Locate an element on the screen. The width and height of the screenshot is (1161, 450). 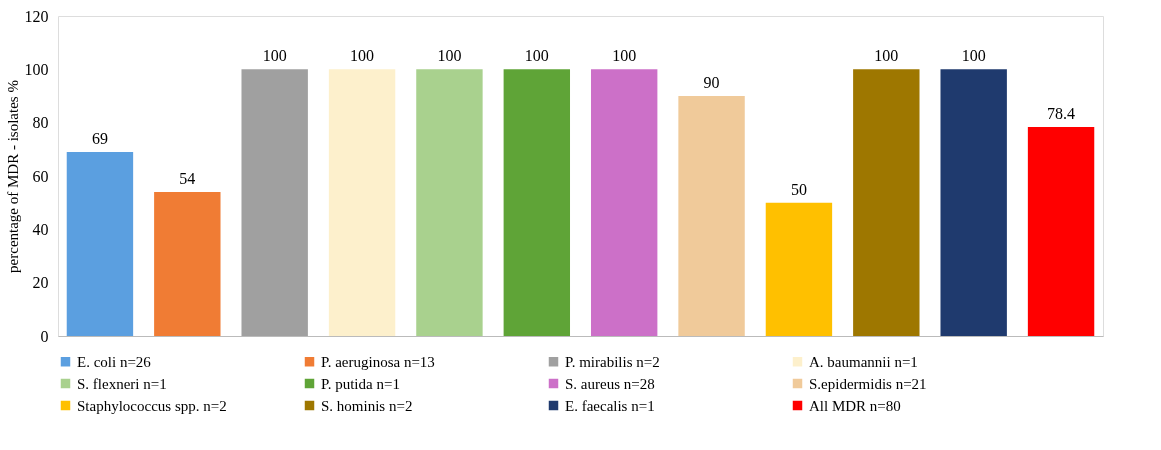
legend-label: E. coli n=26 is located at coordinates (114, 361).